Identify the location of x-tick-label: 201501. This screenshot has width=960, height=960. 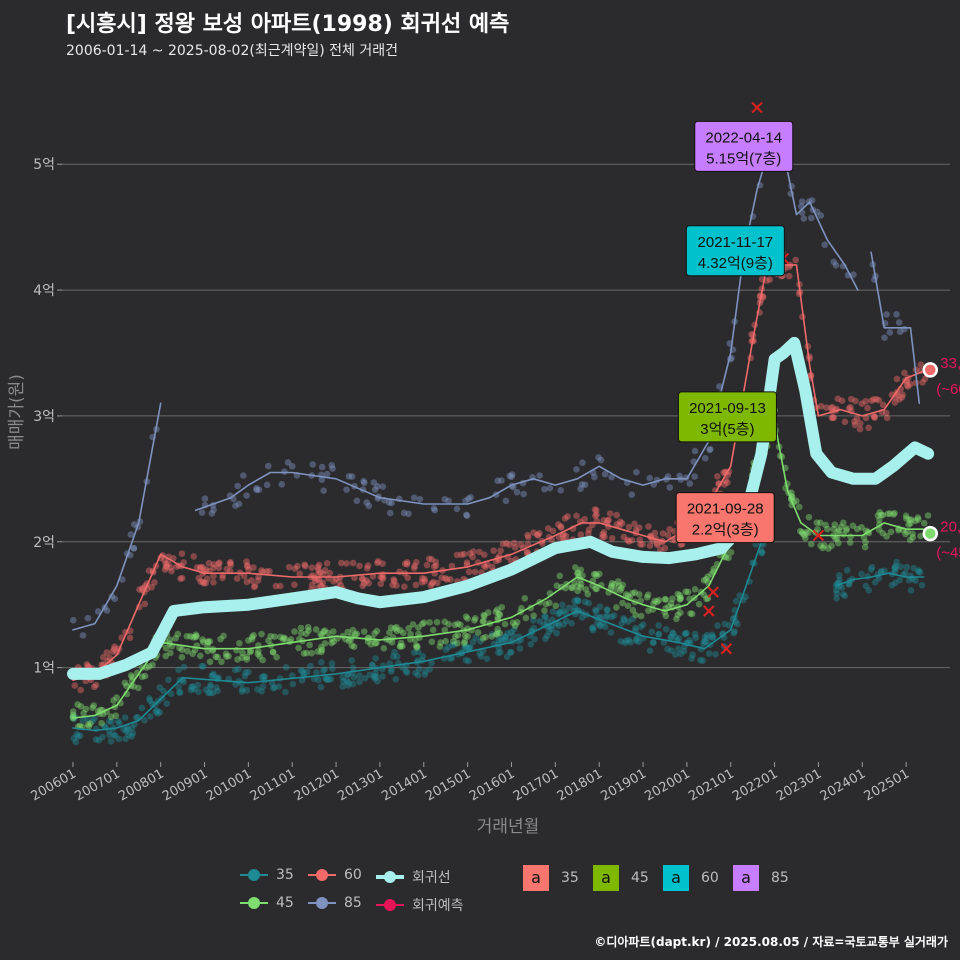
(448, 785).